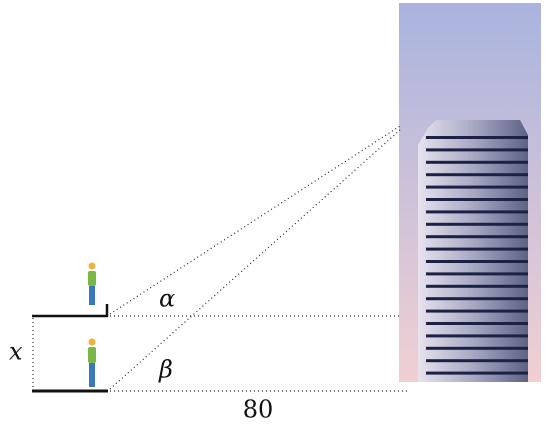 Image resolution: width=546 pixels, height=427 pixels. I want to click on distance-label: 80, so click(258, 410).